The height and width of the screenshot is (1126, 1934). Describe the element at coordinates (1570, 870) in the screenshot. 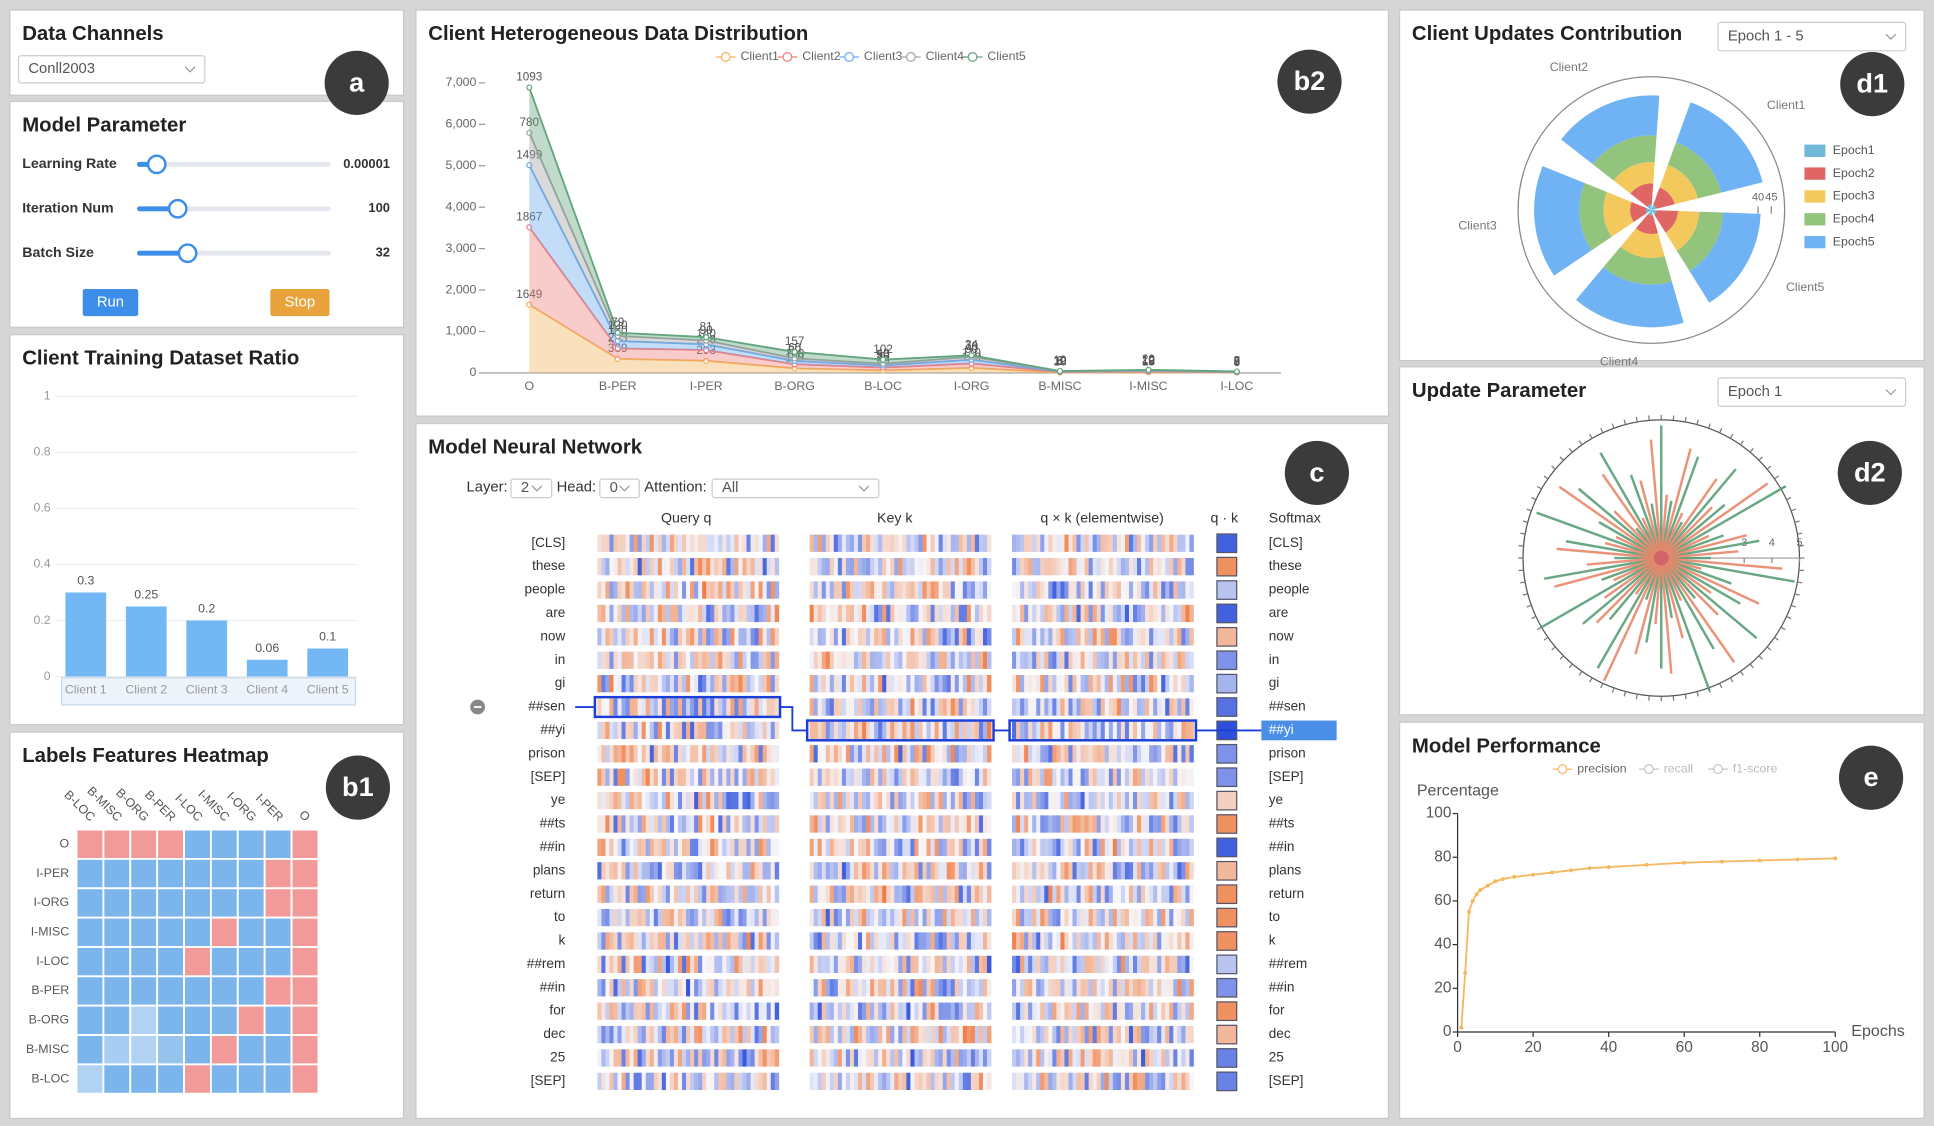

I see `point` at that location.